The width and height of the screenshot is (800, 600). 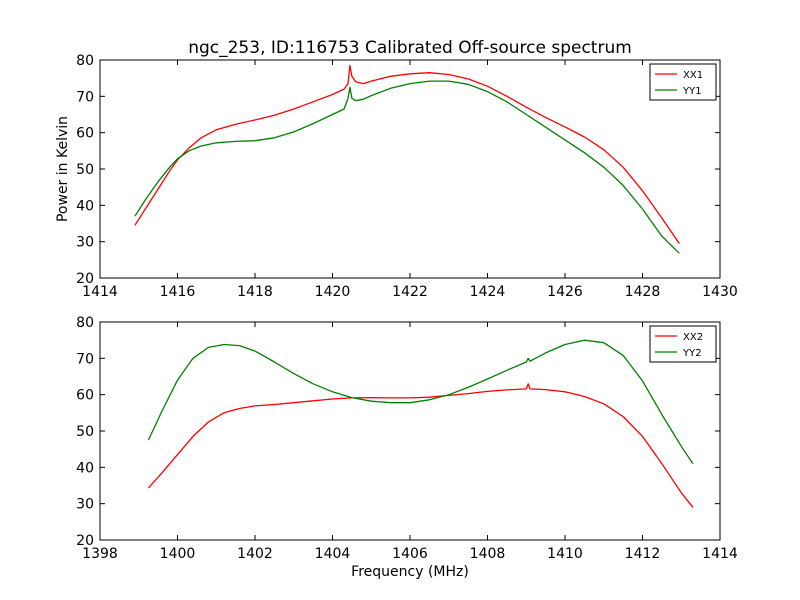 I want to click on x-tick-label: 1430, so click(x=720, y=292).